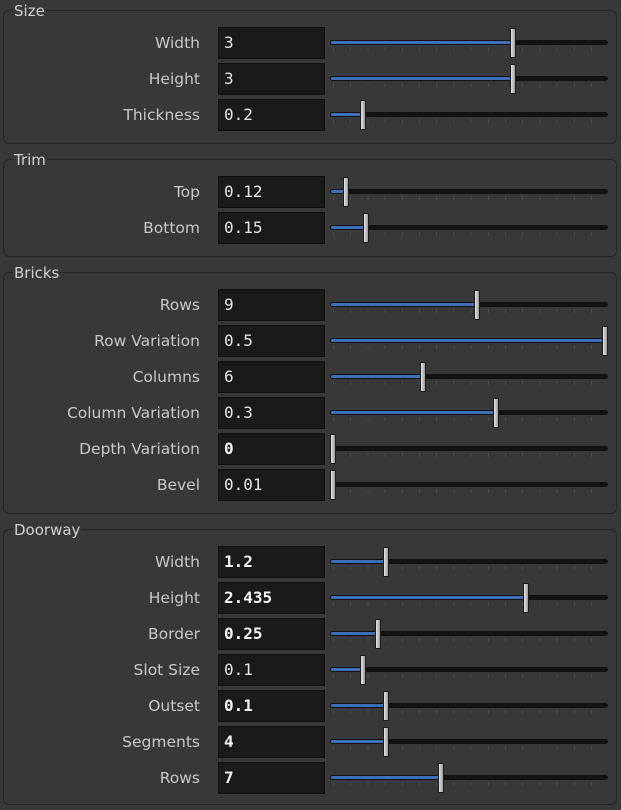 The width and height of the screenshot is (621, 810). What do you see at coordinates (29, 11) in the screenshot?
I see `size-group-title: Size` at bounding box center [29, 11].